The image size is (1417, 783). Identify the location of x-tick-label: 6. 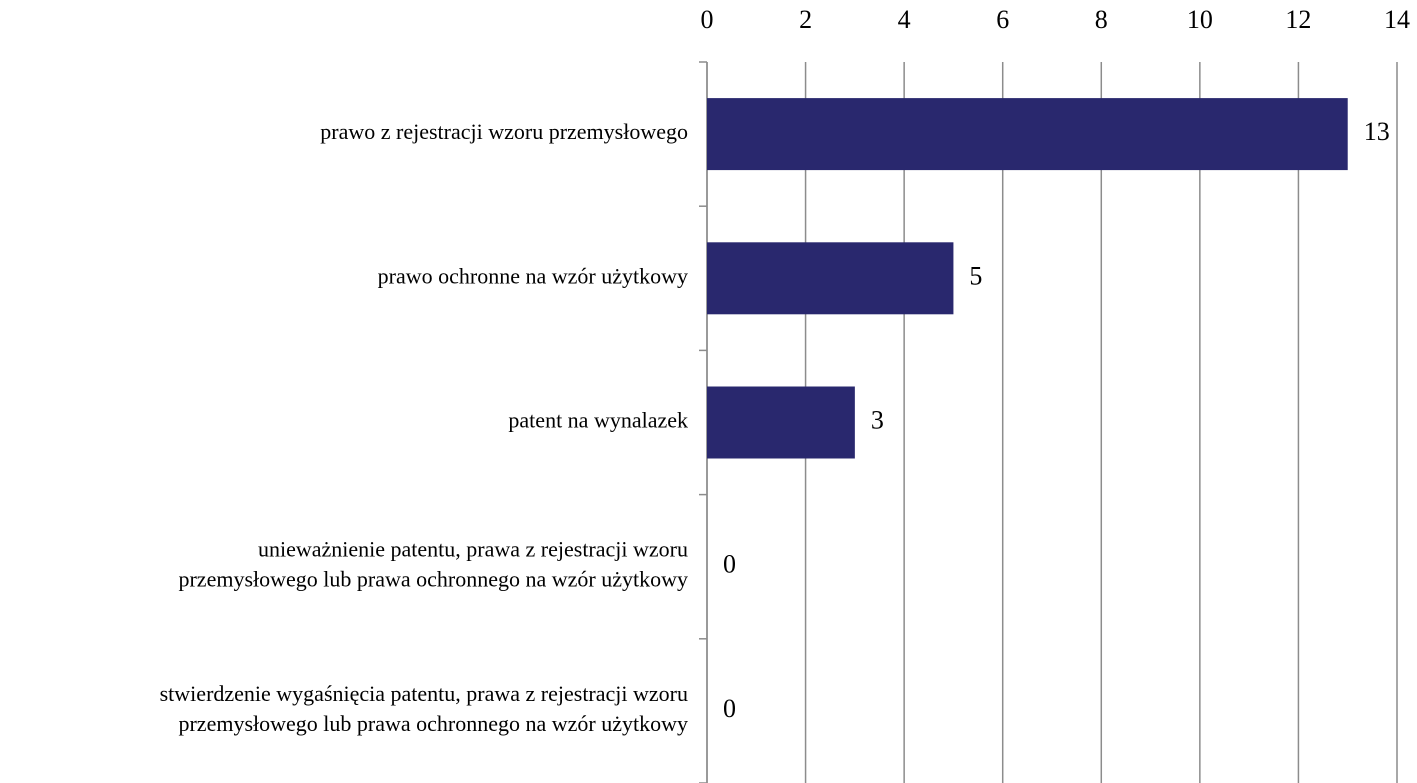
(1002, 19).